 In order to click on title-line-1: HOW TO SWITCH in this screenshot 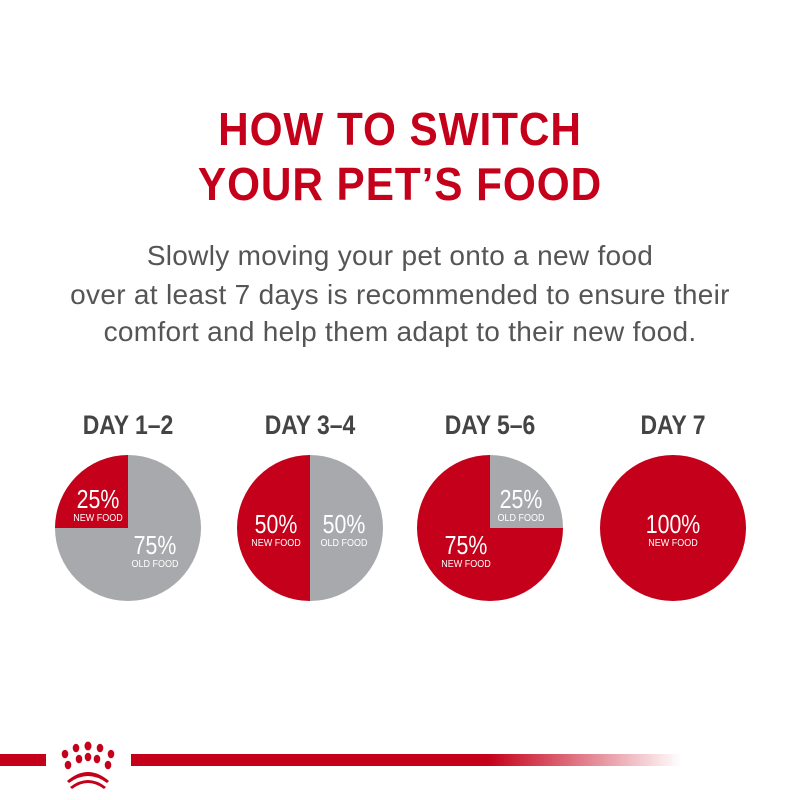, I will do `click(400, 129)`.